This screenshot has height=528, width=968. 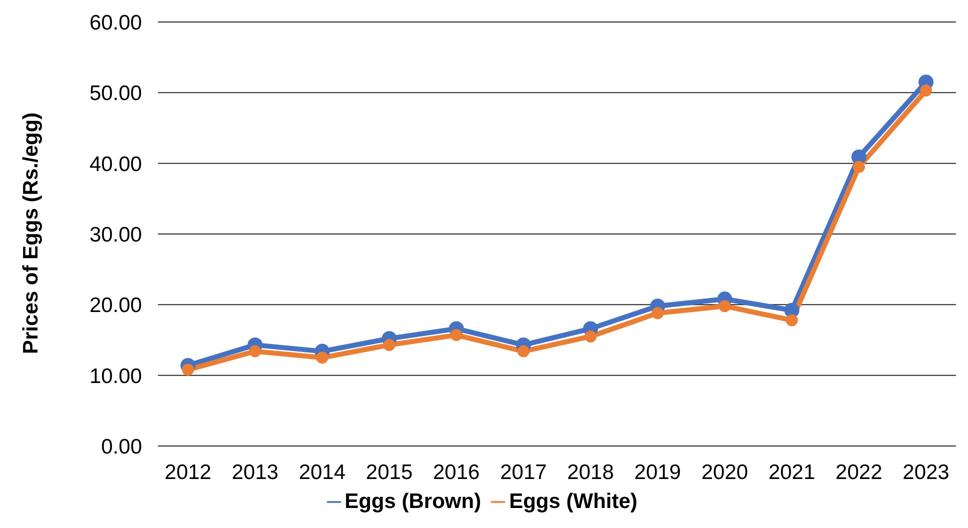 What do you see at coordinates (115, 164) in the screenshot?
I see `y-tick-label: 40.00` at bounding box center [115, 164].